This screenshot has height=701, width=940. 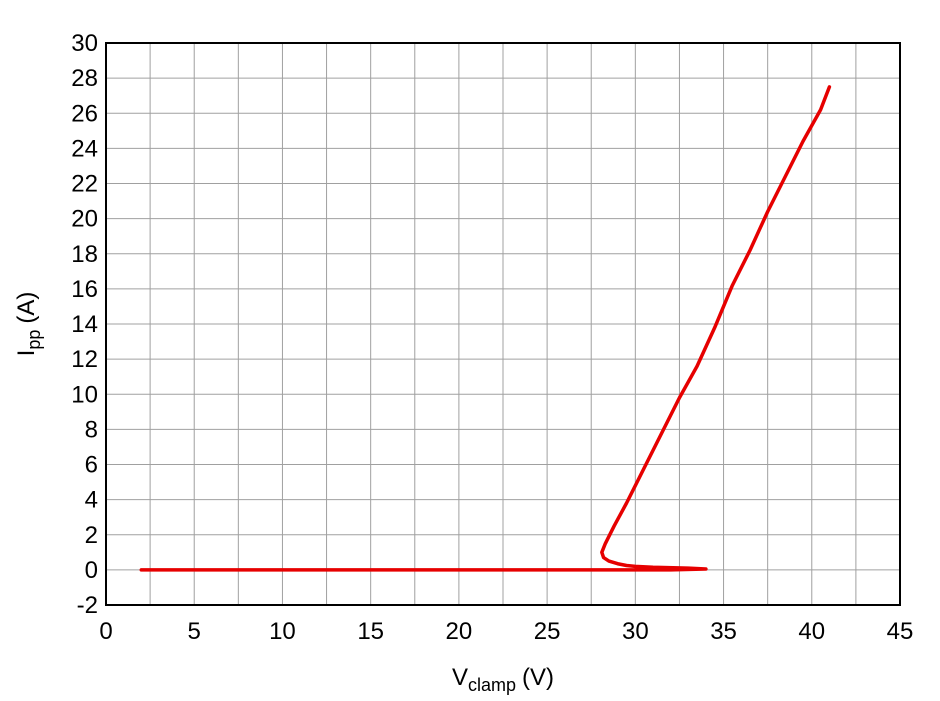 What do you see at coordinates (84, 254) in the screenshot?
I see `y-tick-label: 18` at bounding box center [84, 254].